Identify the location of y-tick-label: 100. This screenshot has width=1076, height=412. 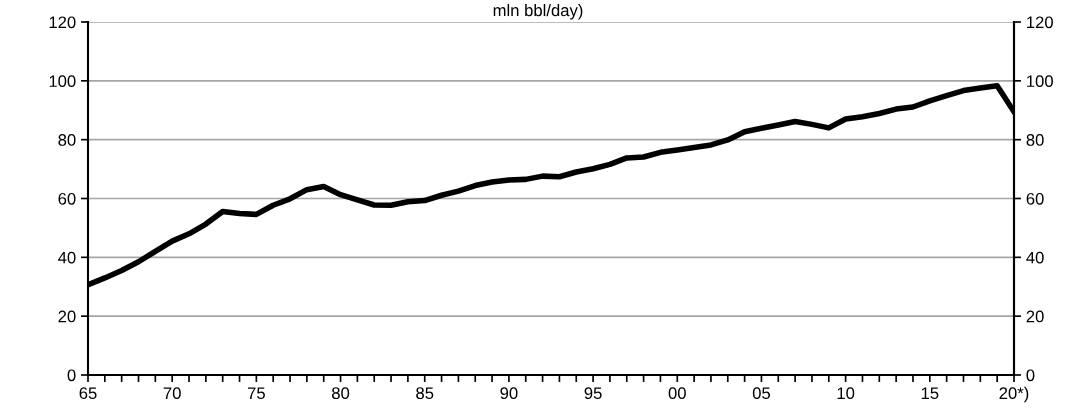
(62, 81).